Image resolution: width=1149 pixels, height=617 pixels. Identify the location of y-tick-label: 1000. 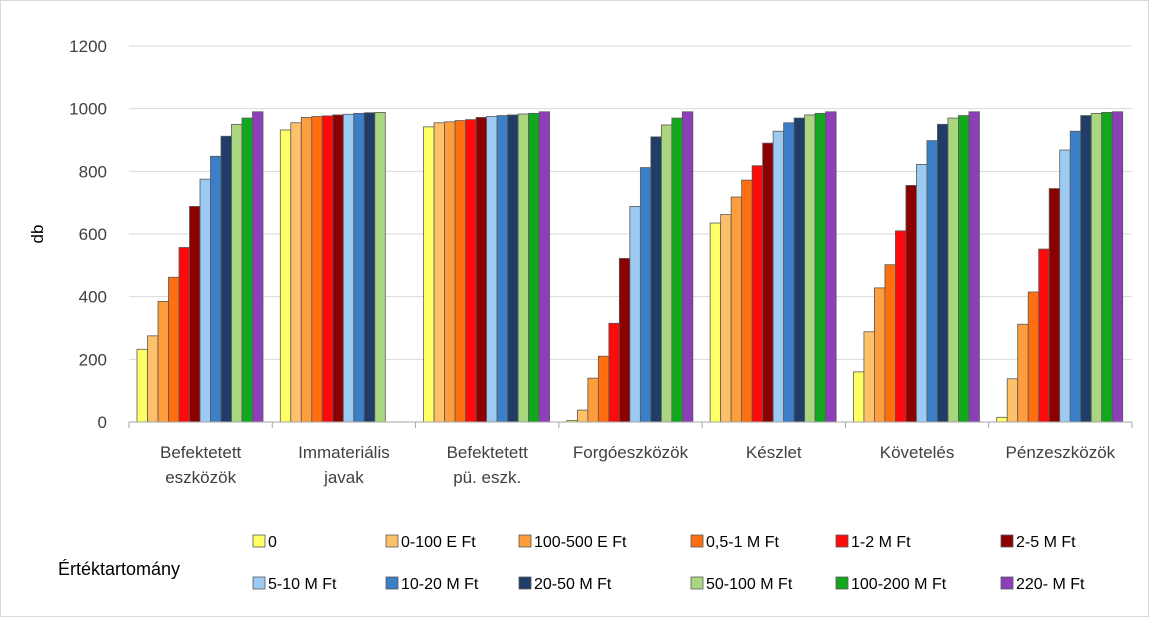
(88, 109).